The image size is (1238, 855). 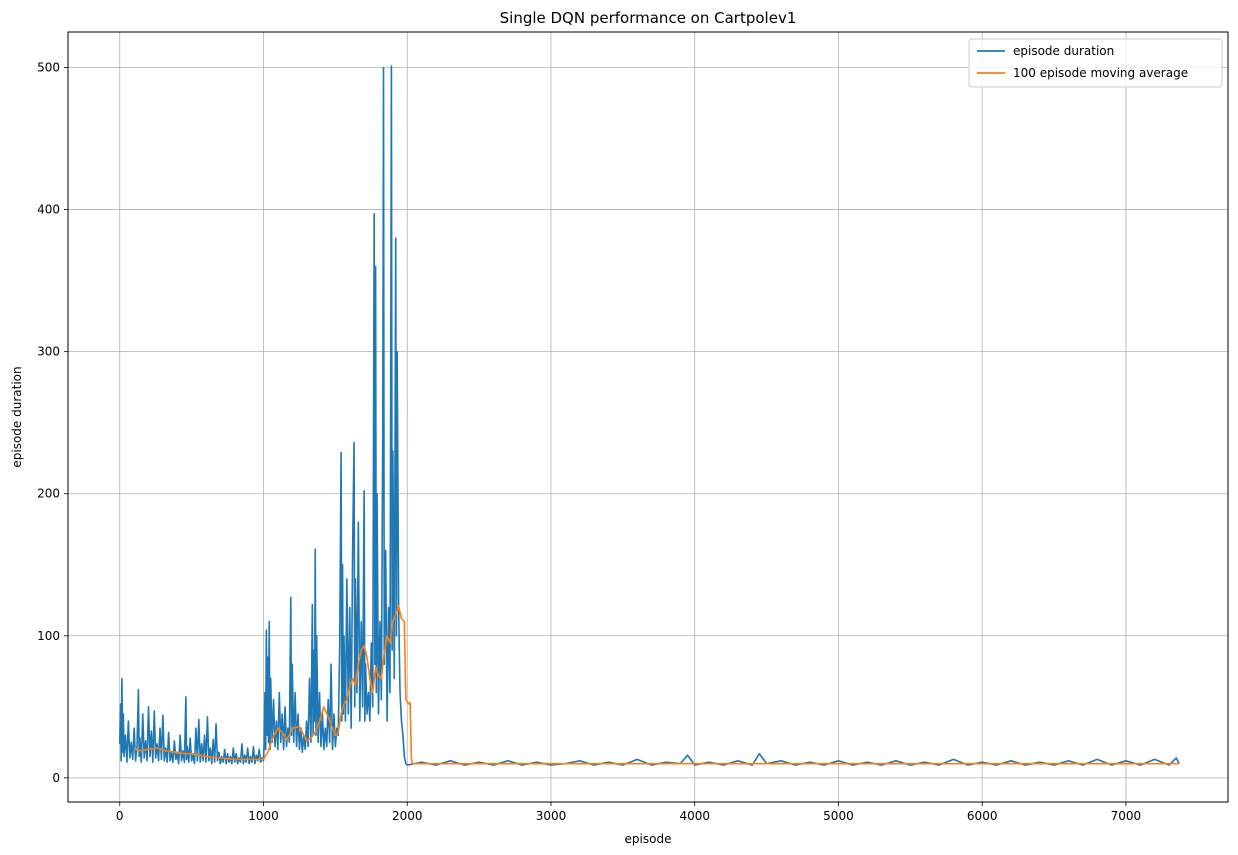 What do you see at coordinates (838, 816) in the screenshot?
I see `x-tick-label: 5000` at bounding box center [838, 816].